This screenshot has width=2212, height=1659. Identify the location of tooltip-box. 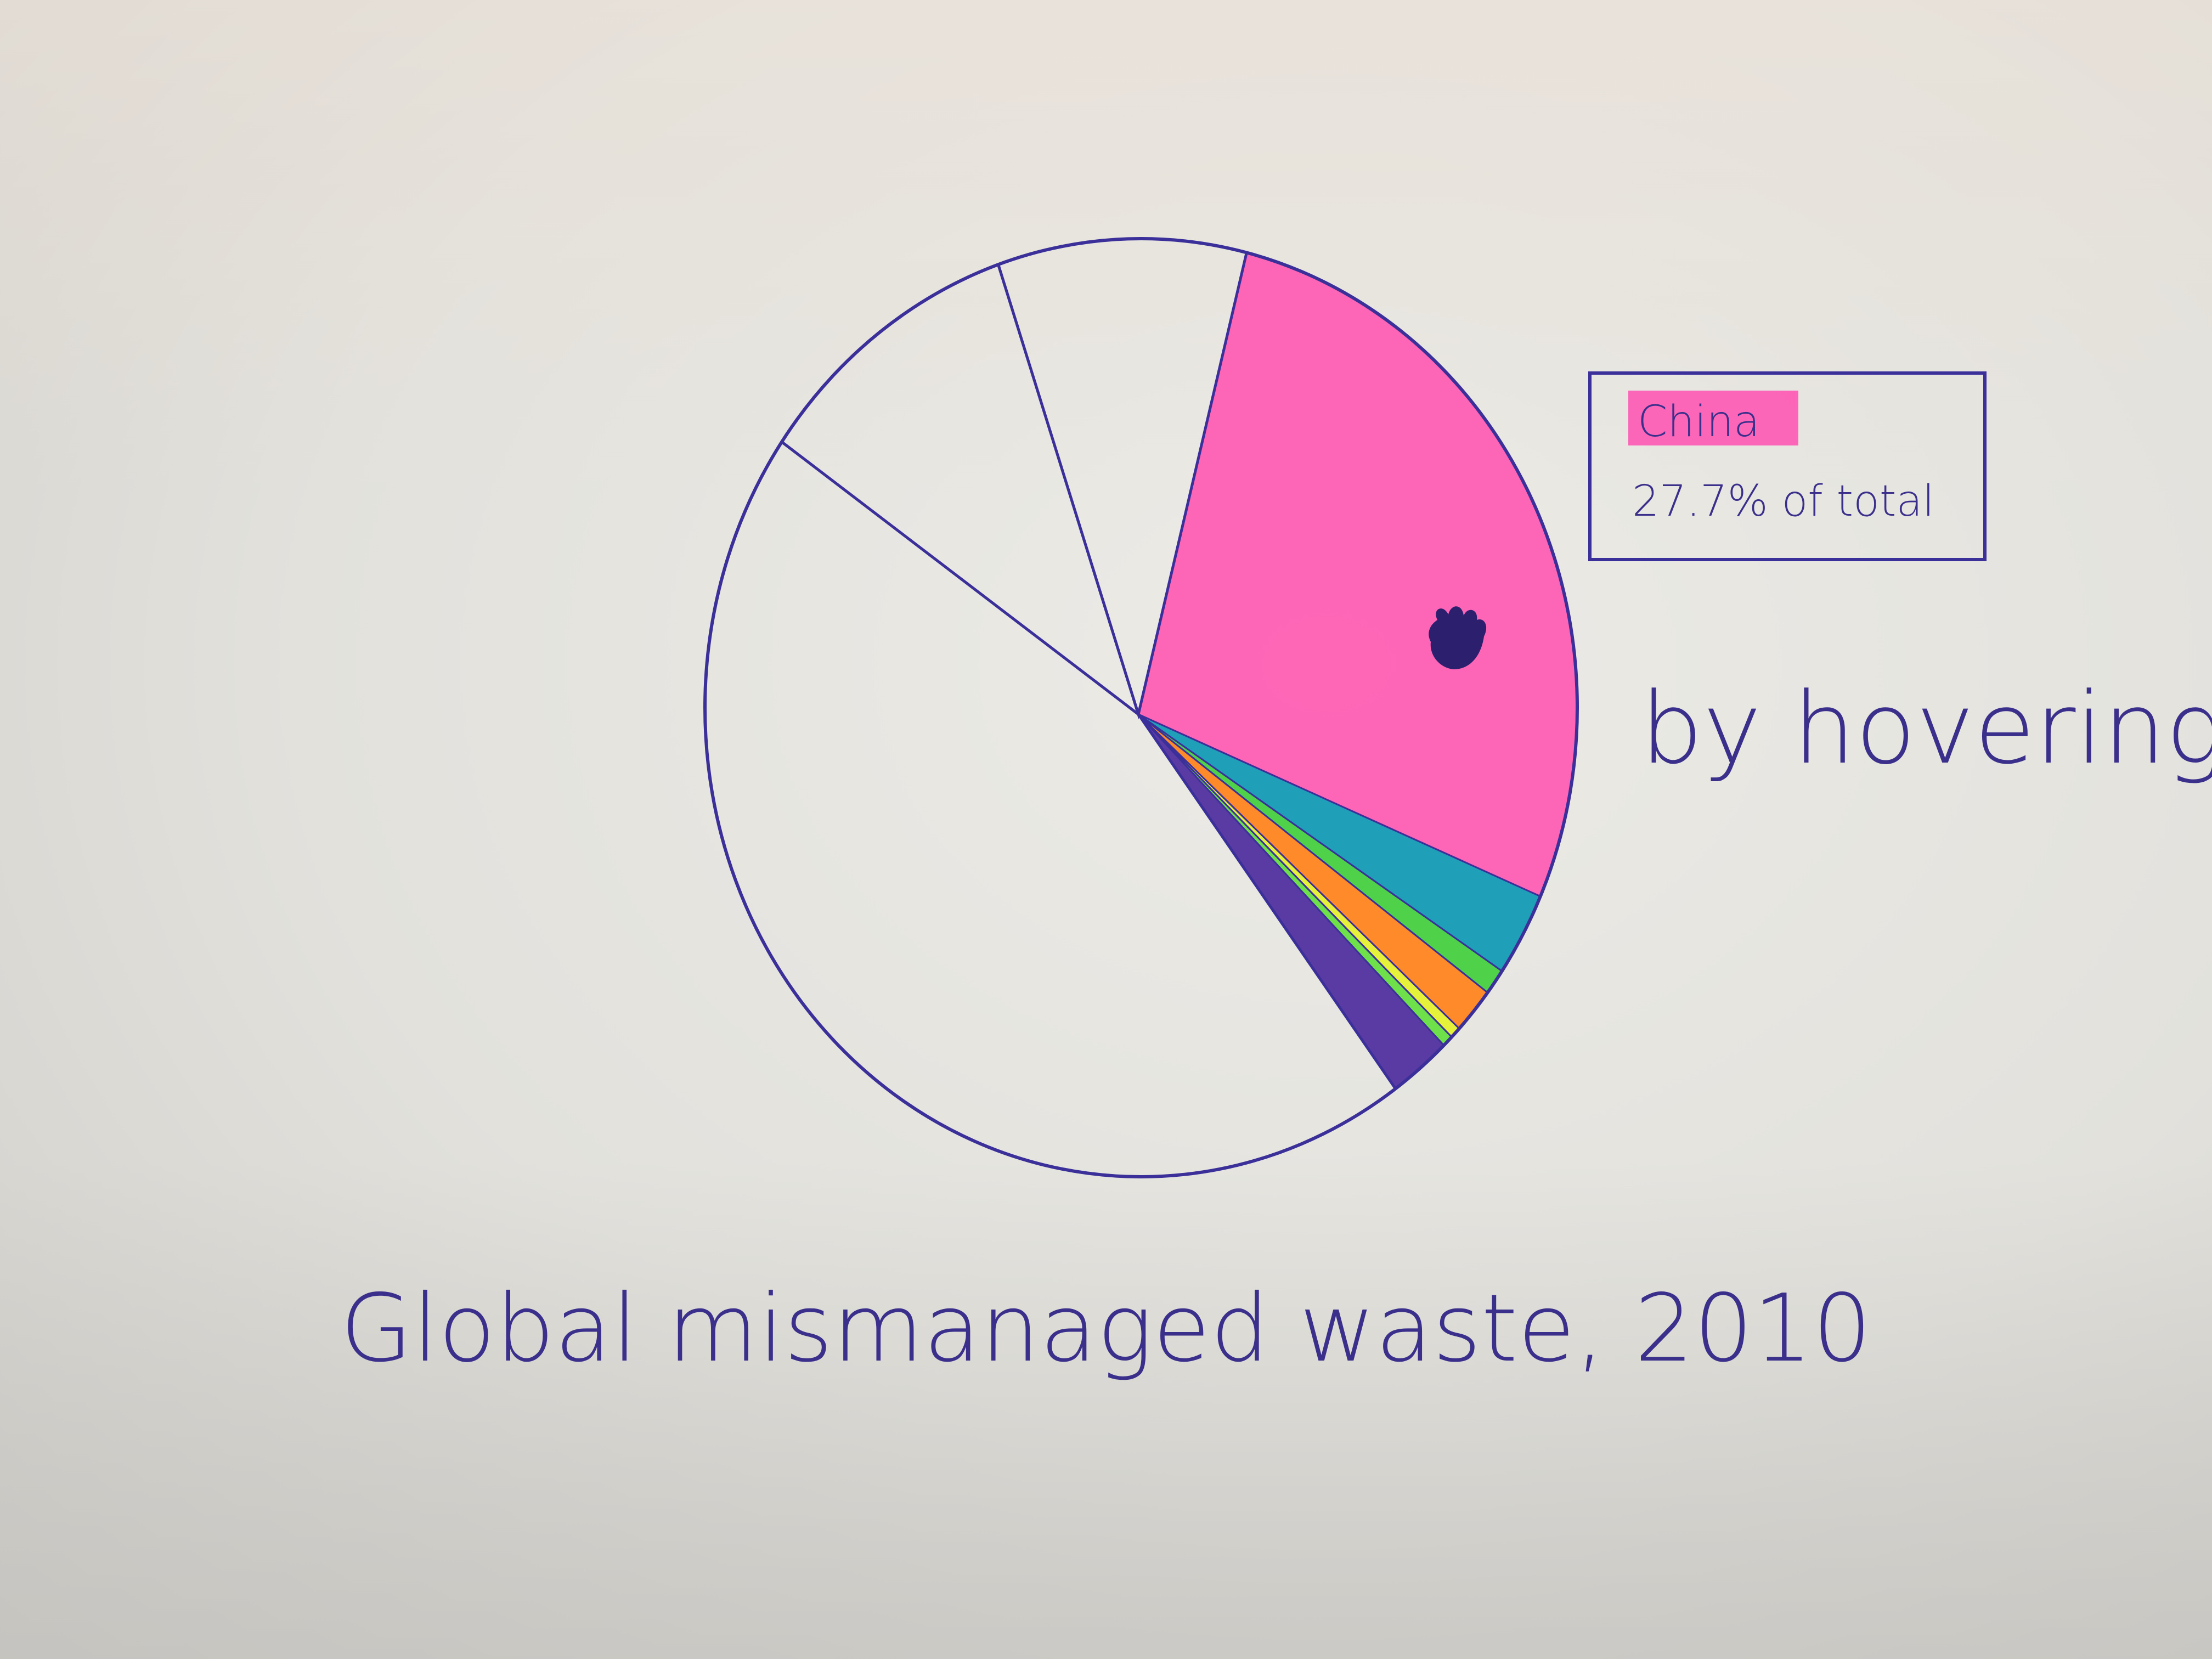
(1788, 466).